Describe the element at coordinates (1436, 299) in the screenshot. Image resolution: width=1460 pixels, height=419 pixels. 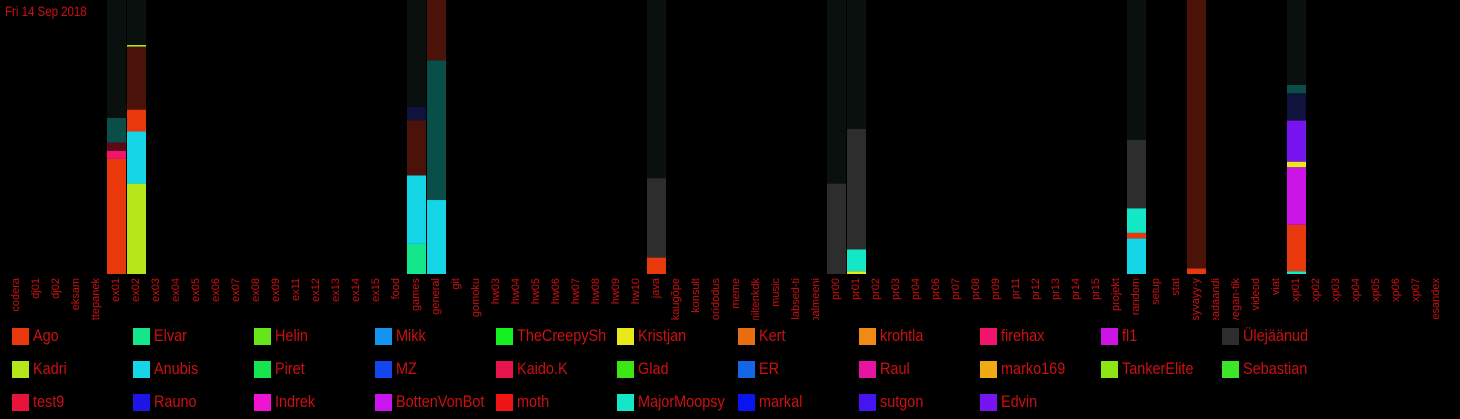
I see `tick-label-üldesandex: üldesandex` at that location.